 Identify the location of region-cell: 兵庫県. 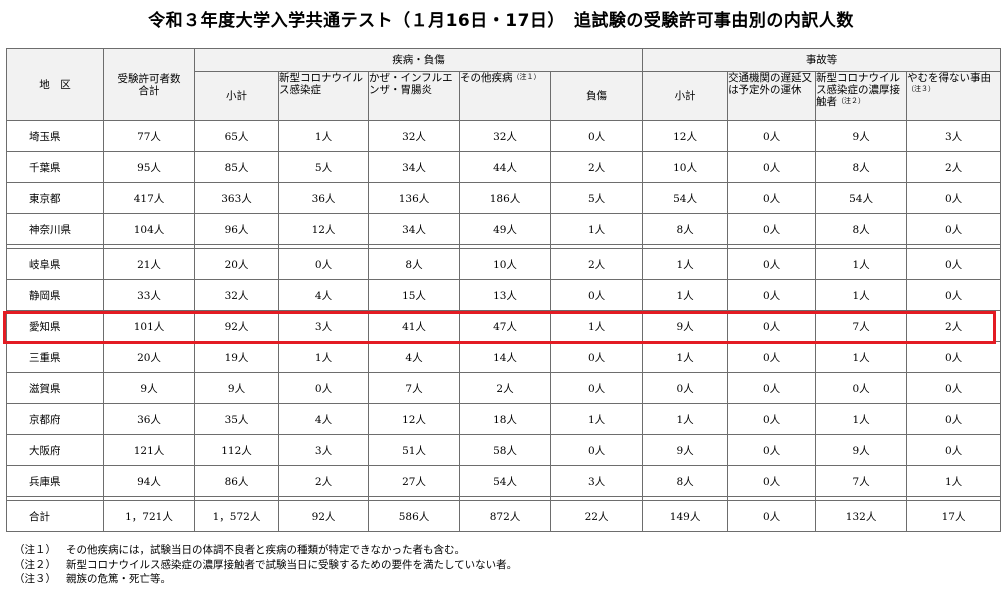
(55, 481).